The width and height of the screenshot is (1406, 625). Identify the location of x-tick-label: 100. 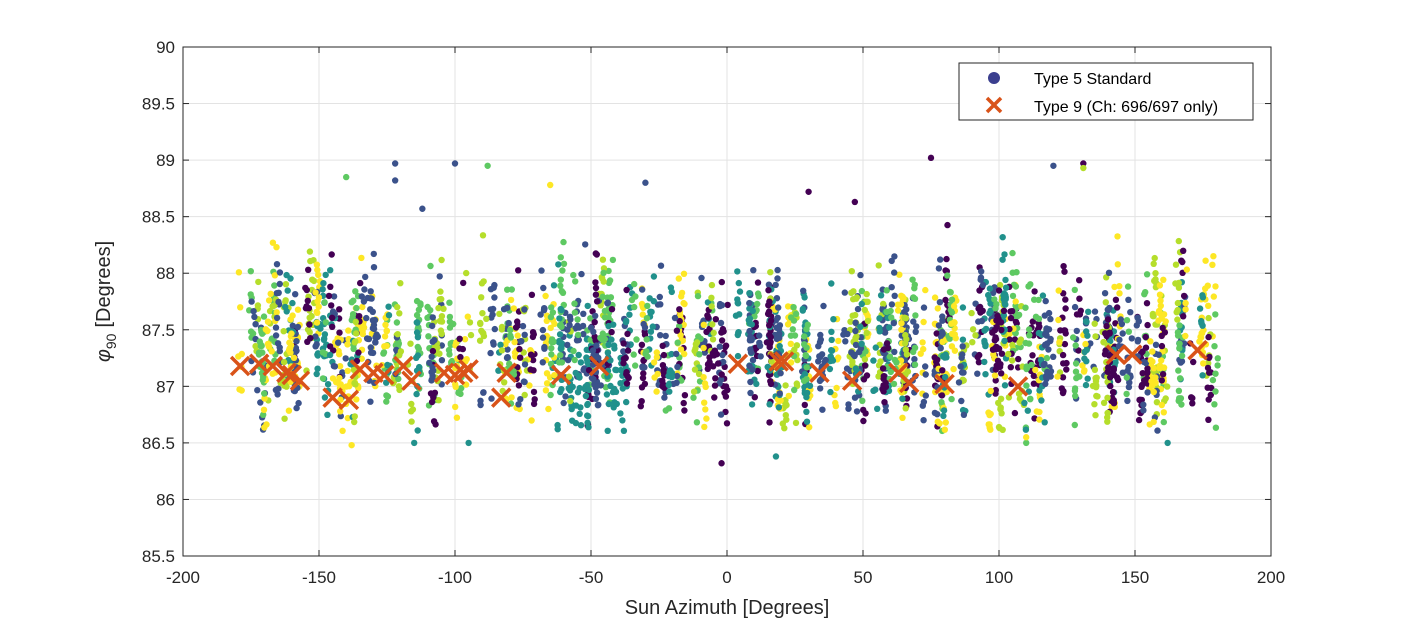
(999, 577).